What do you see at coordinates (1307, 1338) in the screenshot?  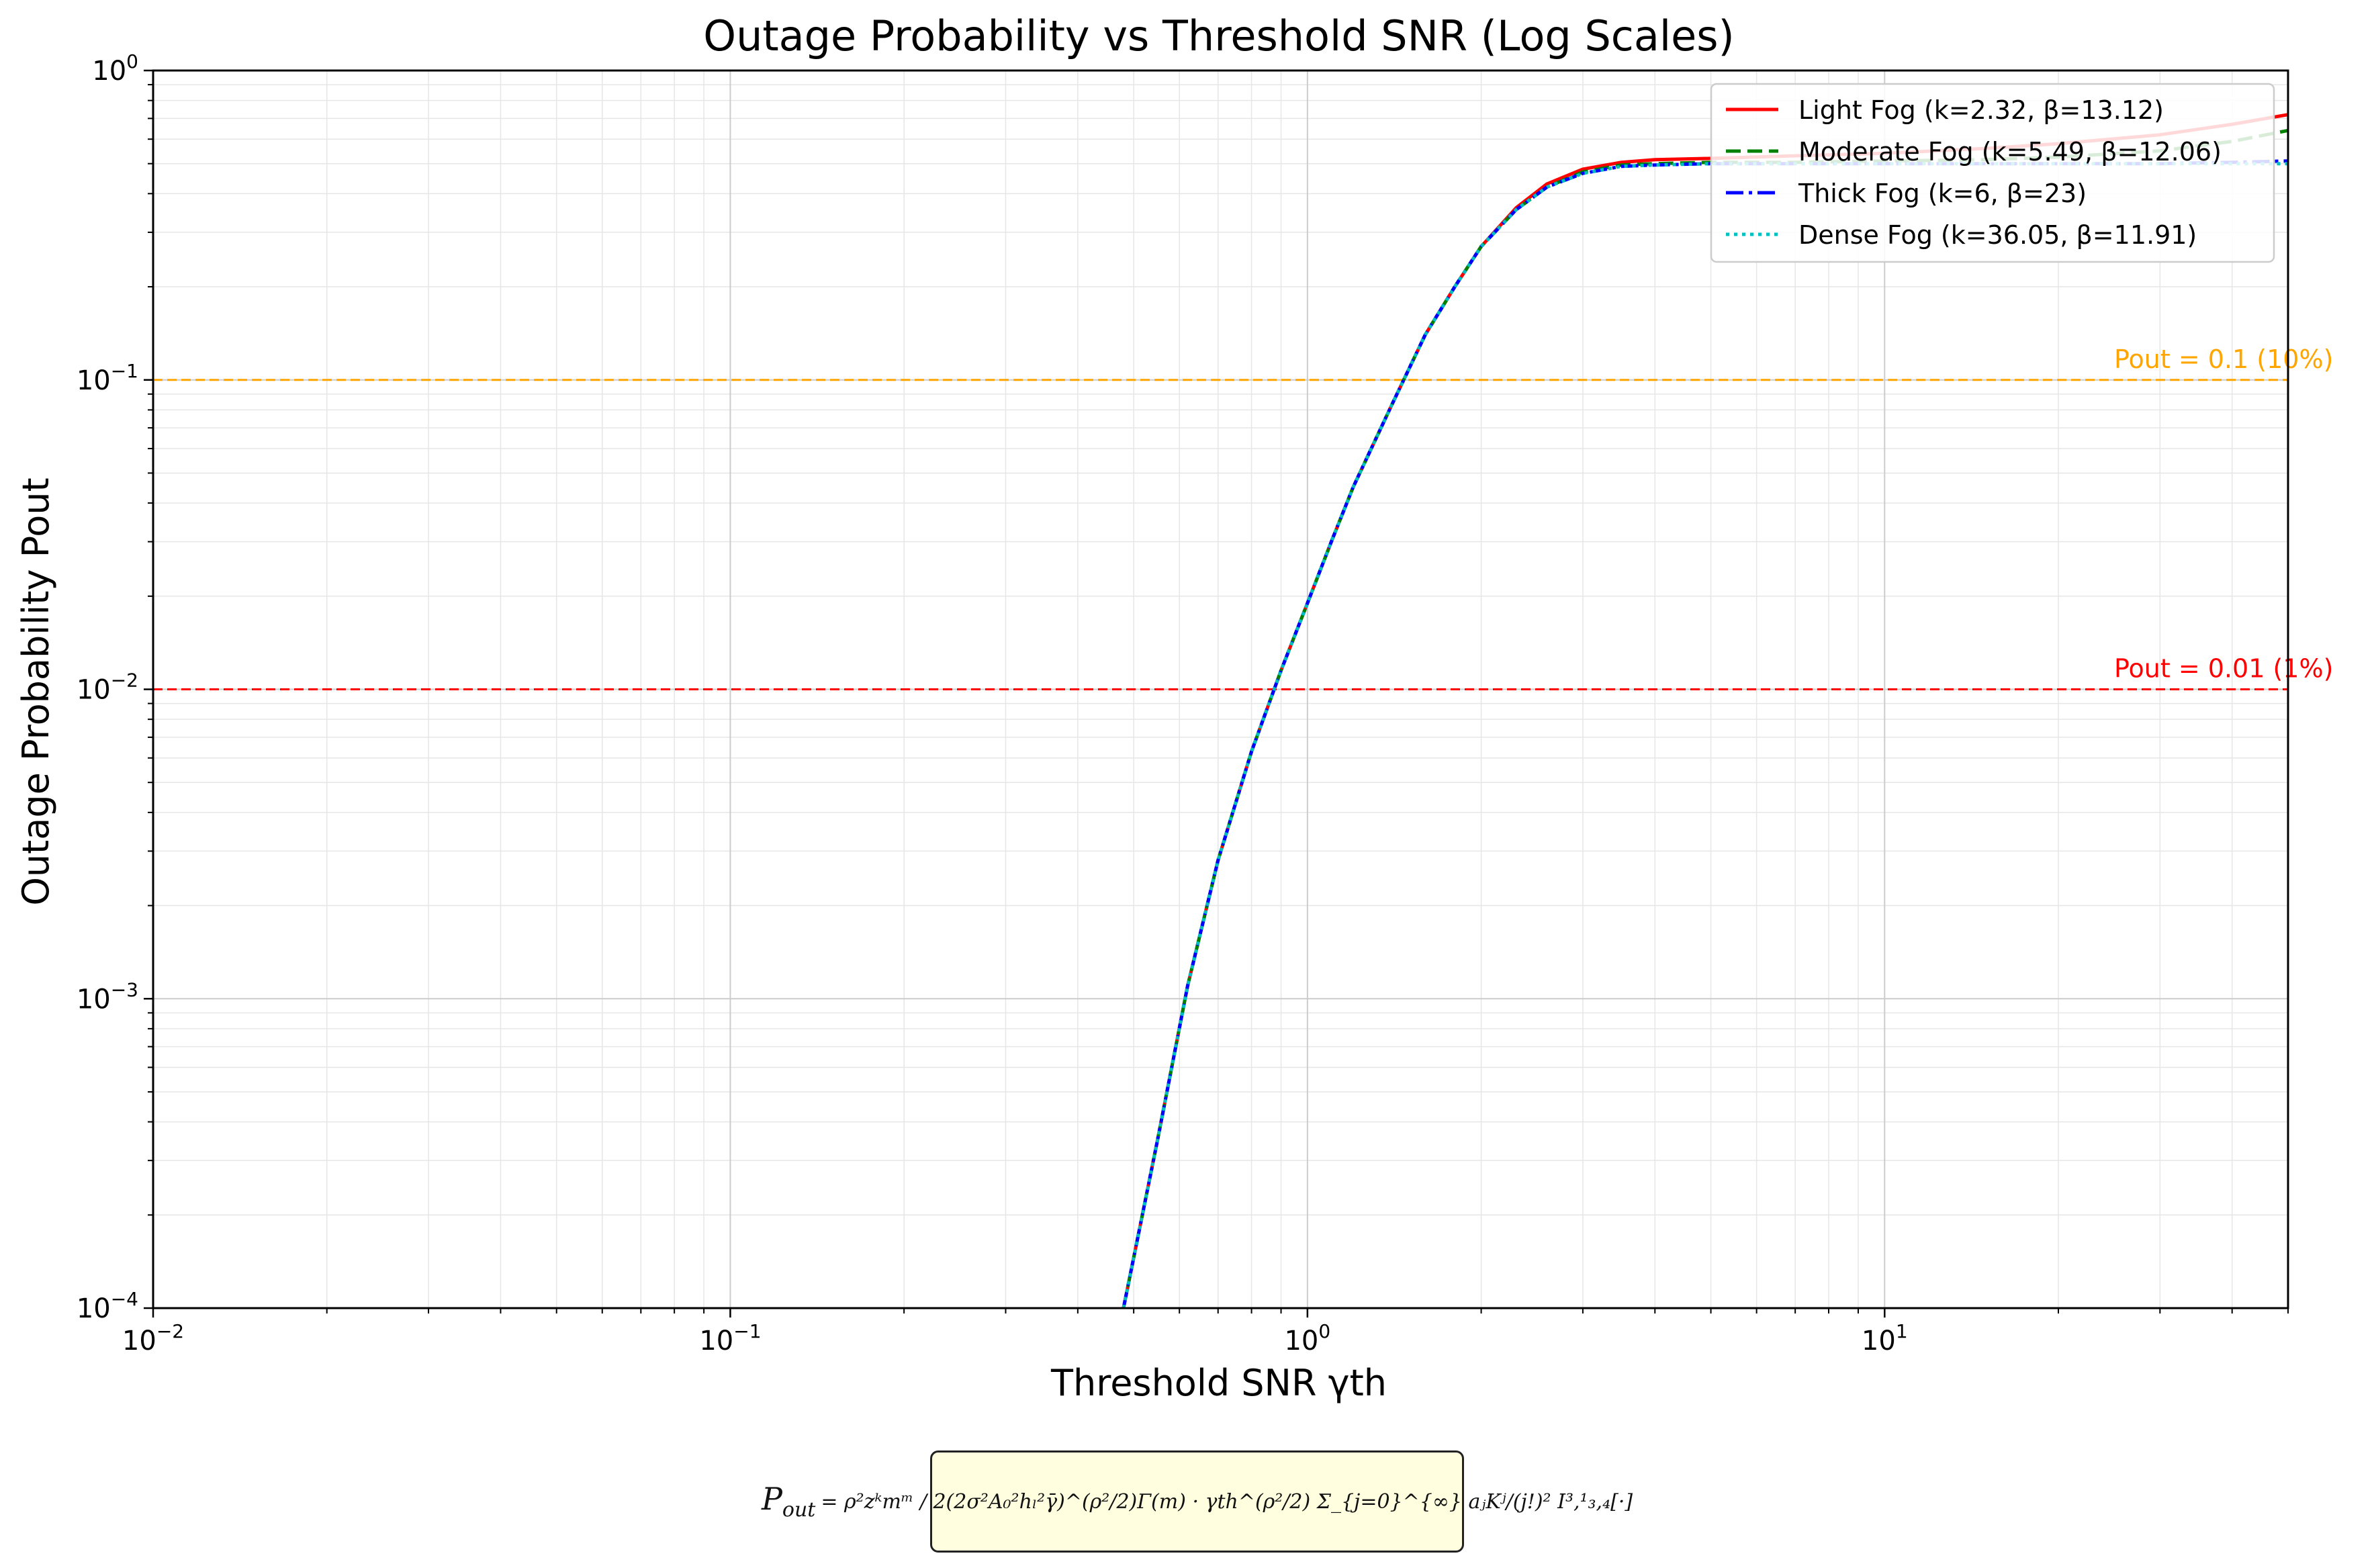 I see `x-tick-label: 10⁰` at bounding box center [1307, 1338].